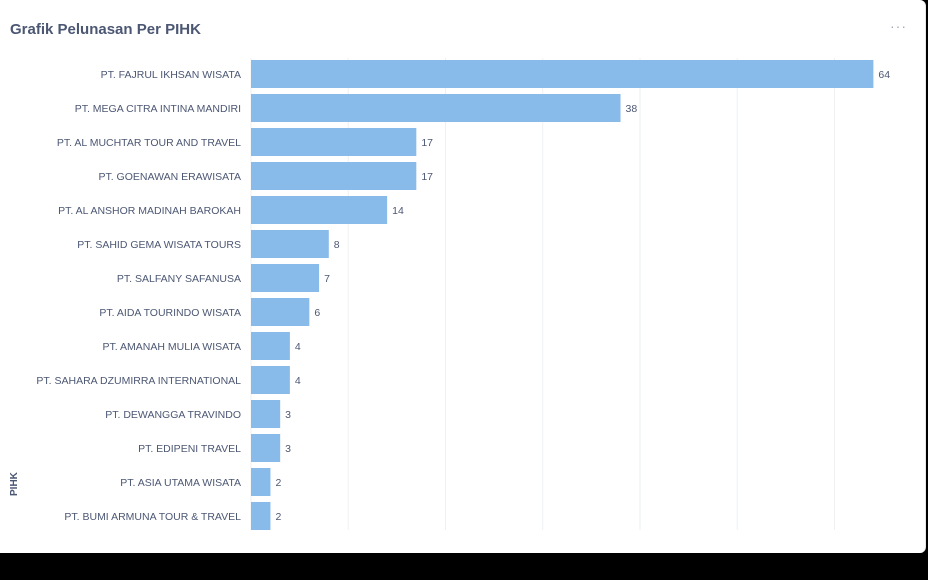  Describe the element at coordinates (398, 211) in the screenshot. I see `value-label: 14` at that location.